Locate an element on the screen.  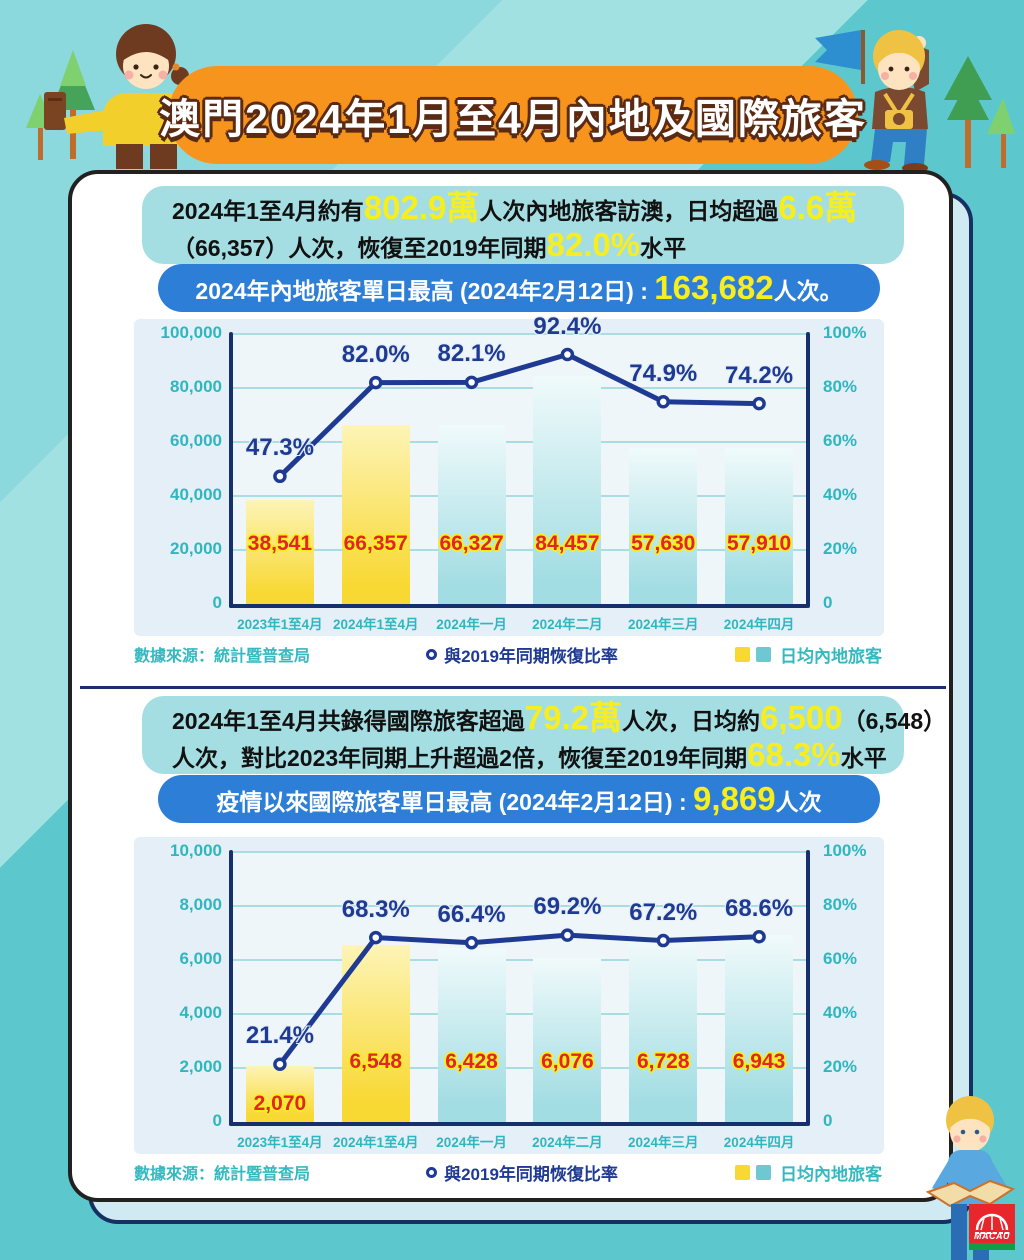
highlight-value: 9,869 is located at coordinates (734, 798).